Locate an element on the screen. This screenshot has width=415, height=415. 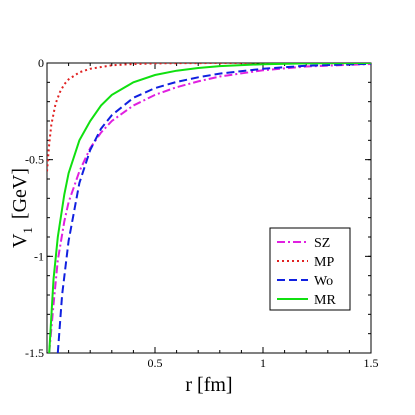
legend-box is located at coordinates (310, 269).